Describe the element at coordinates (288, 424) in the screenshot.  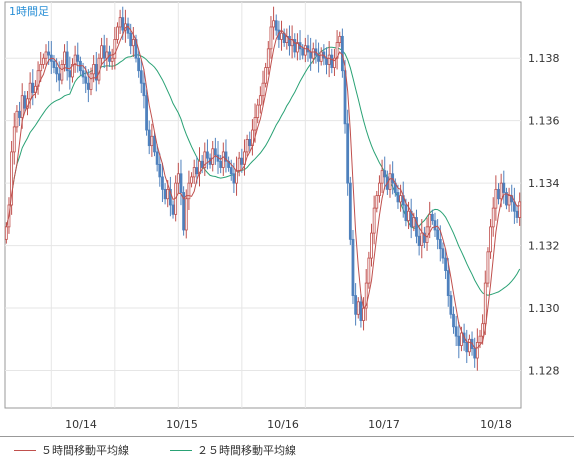
I see `x-axis: 10/14 10/15 10/16 10/17 10/18` at that location.